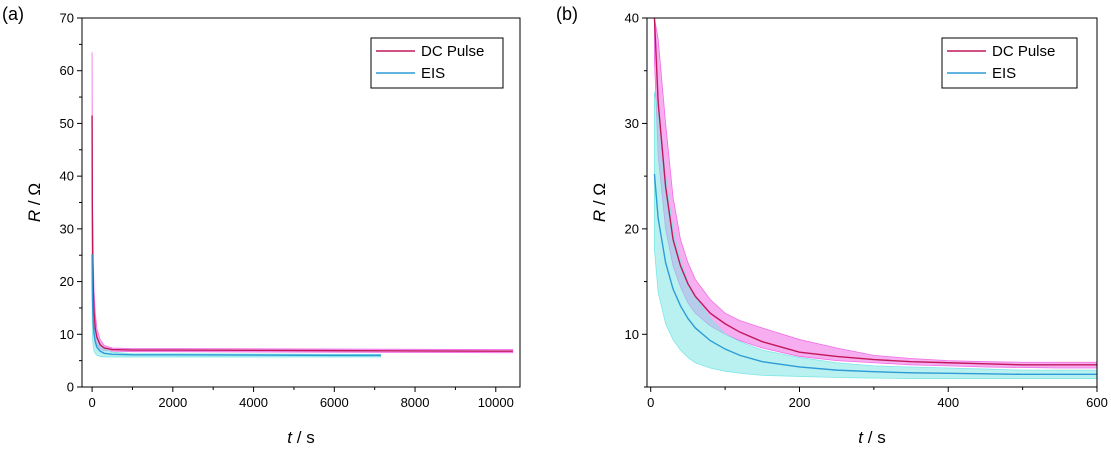  What do you see at coordinates (632, 334) in the screenshot?
I see `panel-b-y-tick-label: 10` at bounding box center [632, 334].